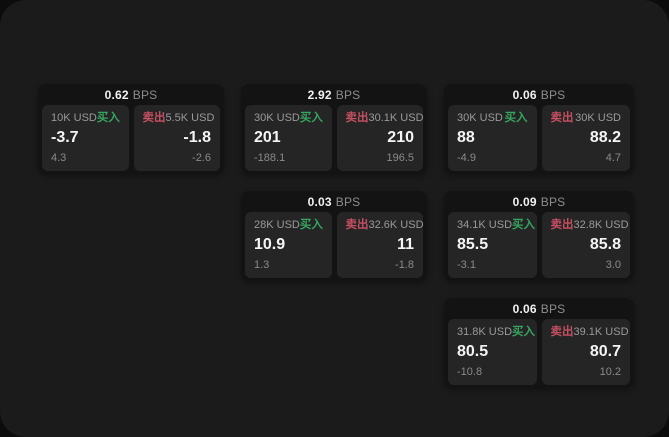 This screenshot has height=437, width=669. What do you see at coordinates (585, 138) in the screenshot?
I see `sell-pane: 卖出 30K USD 88.2 4.7` at bounding box center [585, 138].